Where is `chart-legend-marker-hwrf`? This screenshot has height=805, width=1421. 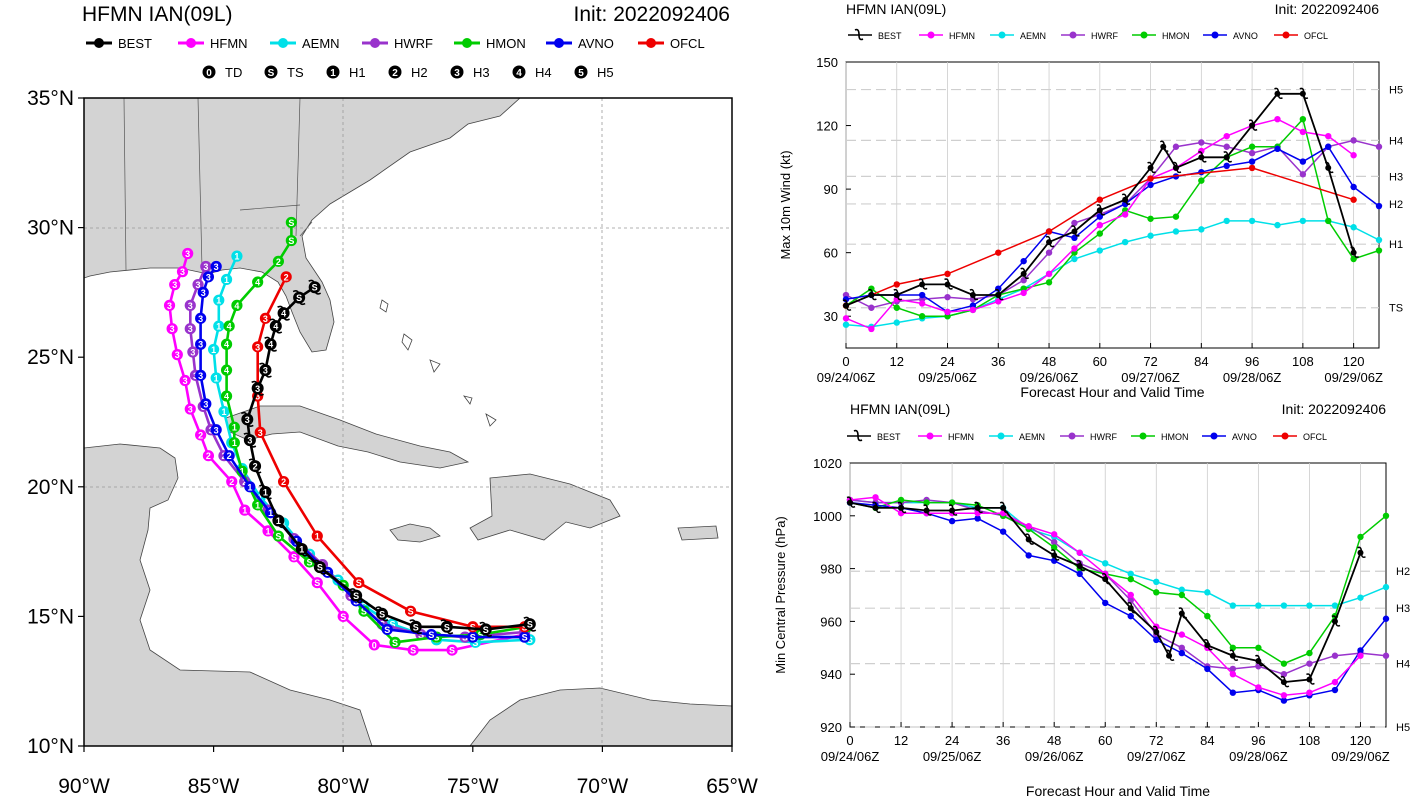 chart-legend-marker-hwrf is located at coordinates (1073, 35).